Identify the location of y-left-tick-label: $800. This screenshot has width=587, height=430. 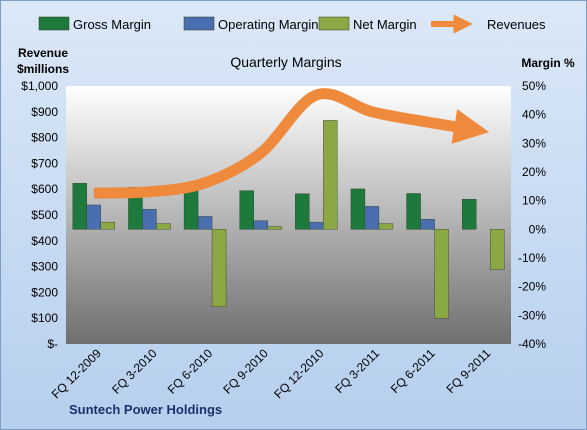
(44, 138).